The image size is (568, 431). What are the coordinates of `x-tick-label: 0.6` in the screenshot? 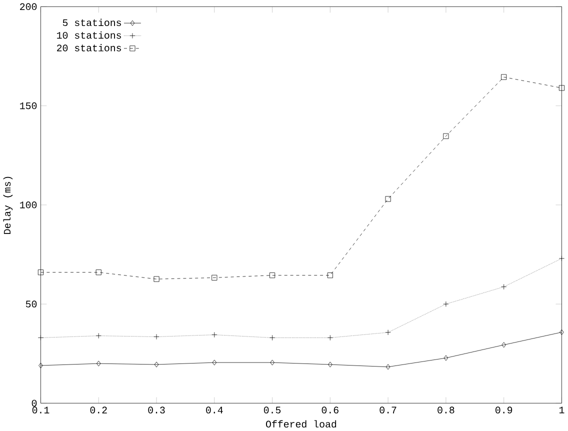 It's located at (330, 410).